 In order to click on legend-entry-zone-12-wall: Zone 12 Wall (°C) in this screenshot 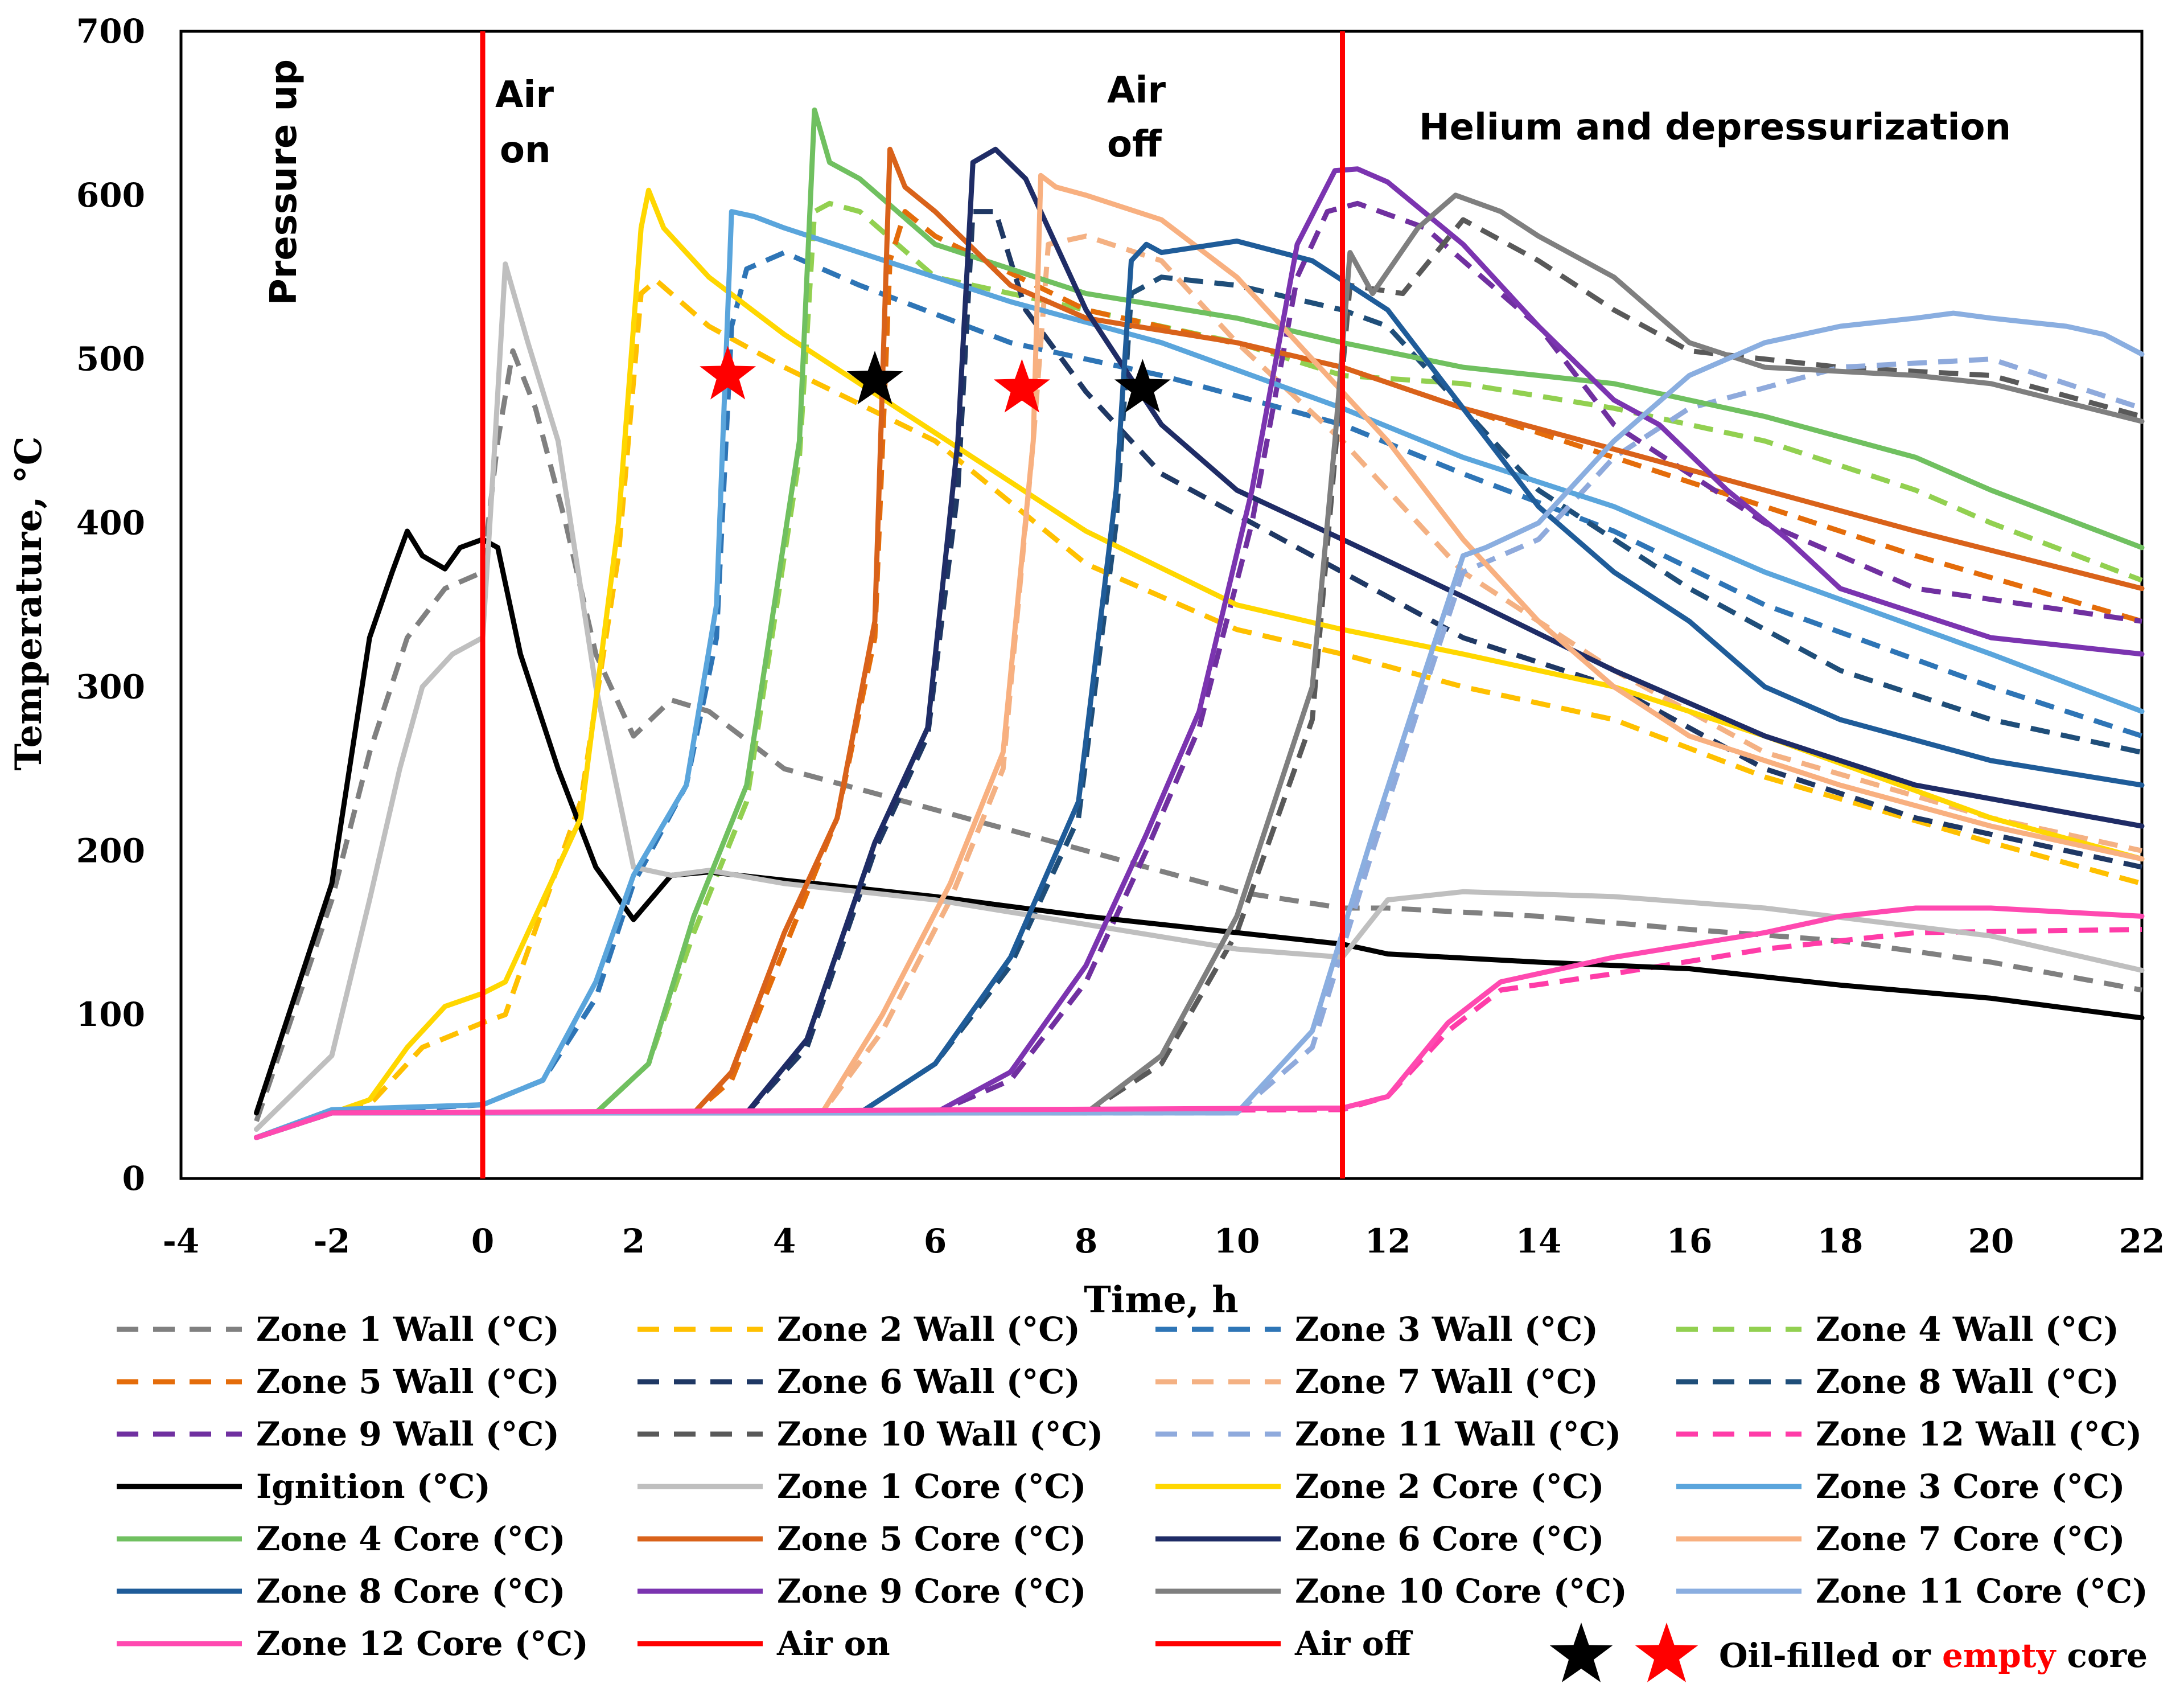, I will do `click(1909, 1434)`.